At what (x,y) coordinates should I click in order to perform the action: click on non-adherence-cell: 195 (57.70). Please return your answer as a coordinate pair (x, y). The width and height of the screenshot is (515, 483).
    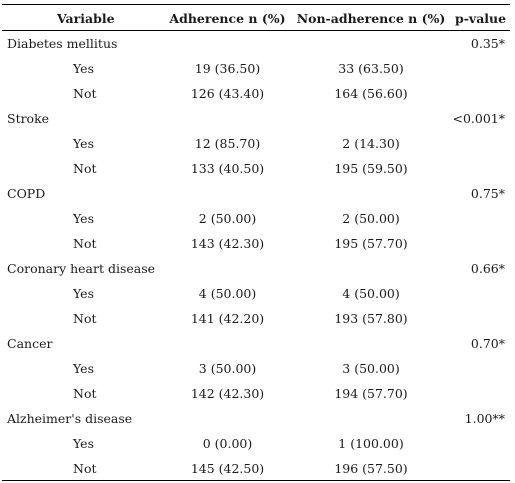
    Looking at the image, I should click on (371, 243).